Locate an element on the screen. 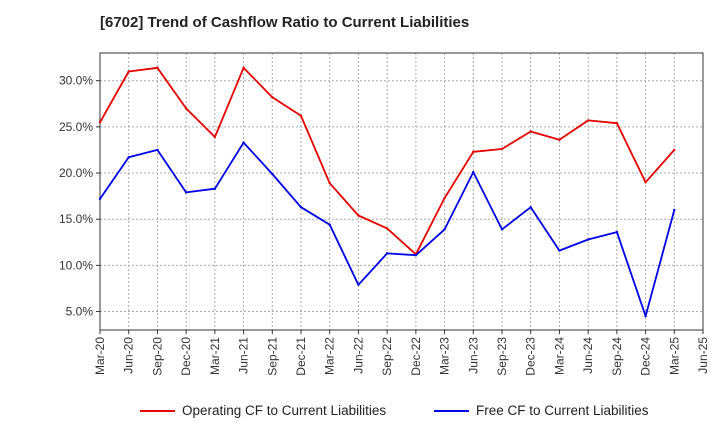  x-tick-label: Mar-22 is located at coordinates (330, 356).